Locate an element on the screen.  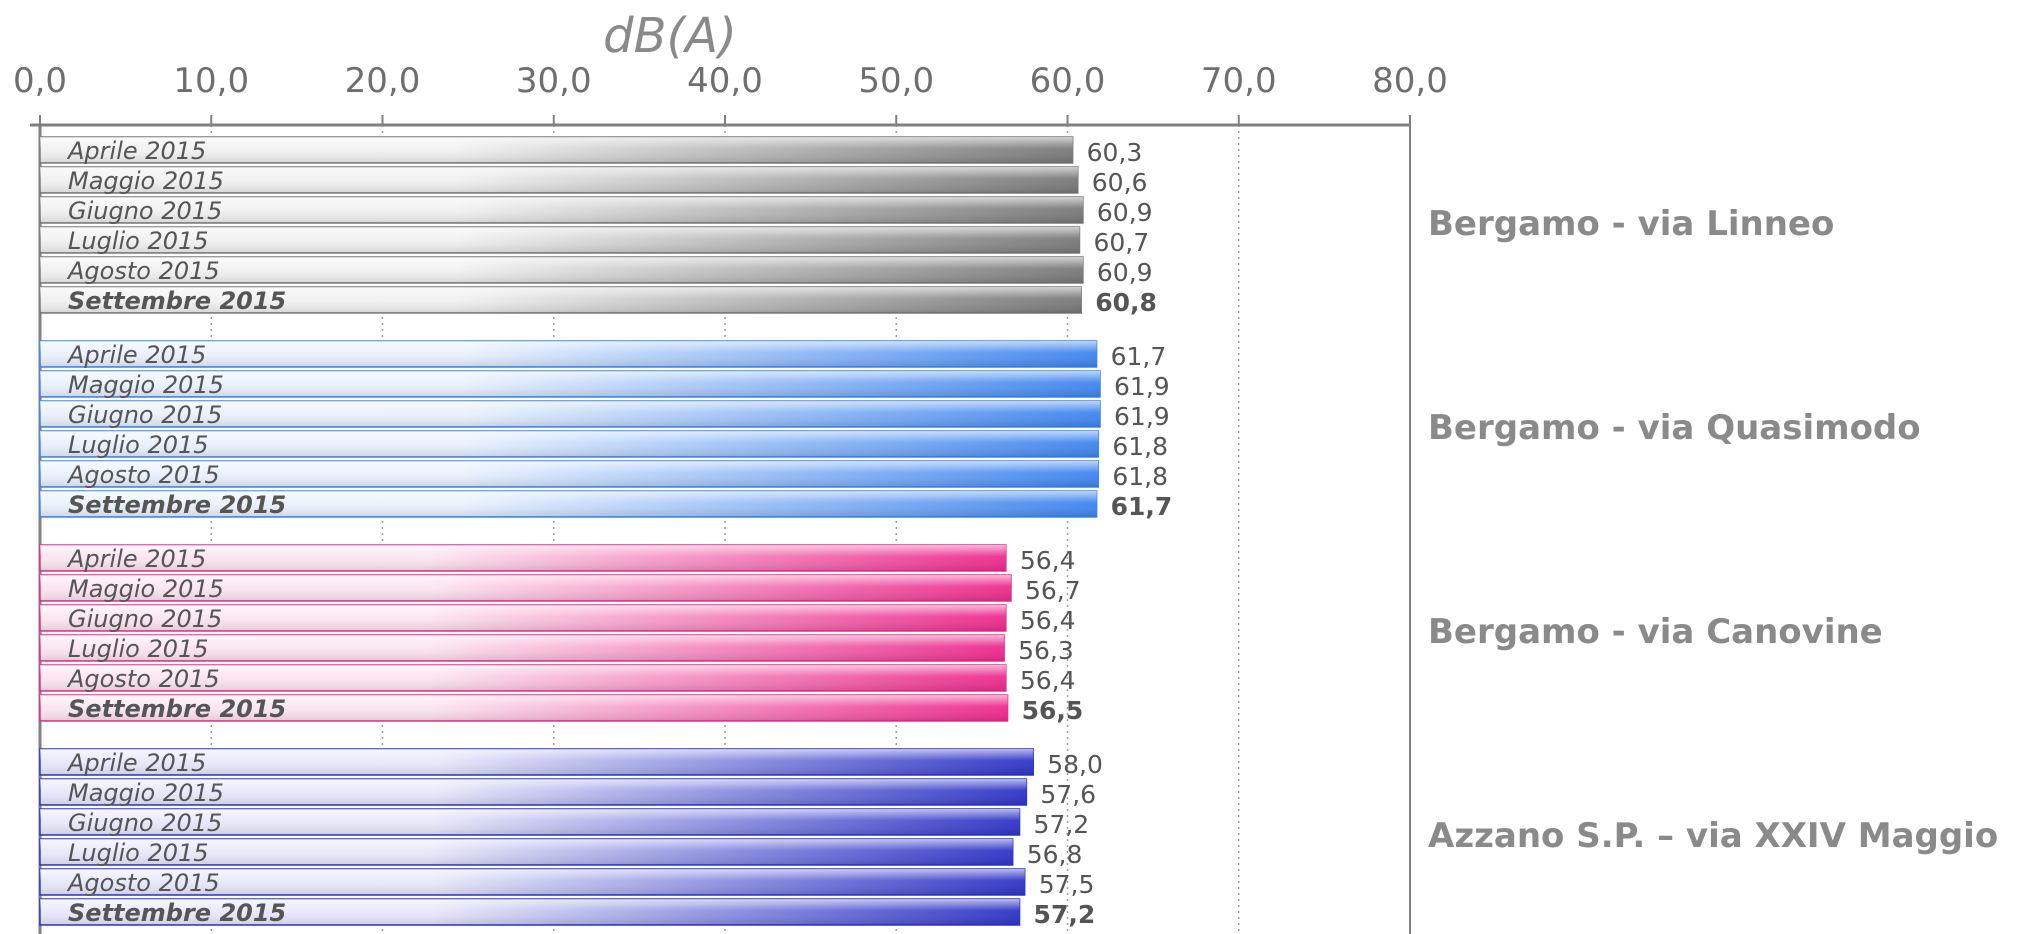
unit-label: dB(A) is located at coordinates (670, 36).